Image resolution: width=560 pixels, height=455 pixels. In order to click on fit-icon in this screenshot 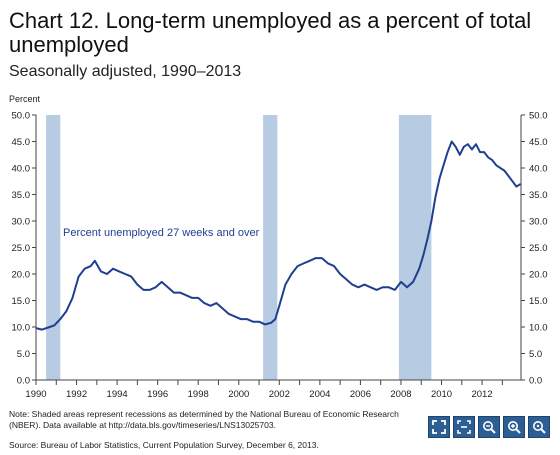, I will do `click(464, 427)`.